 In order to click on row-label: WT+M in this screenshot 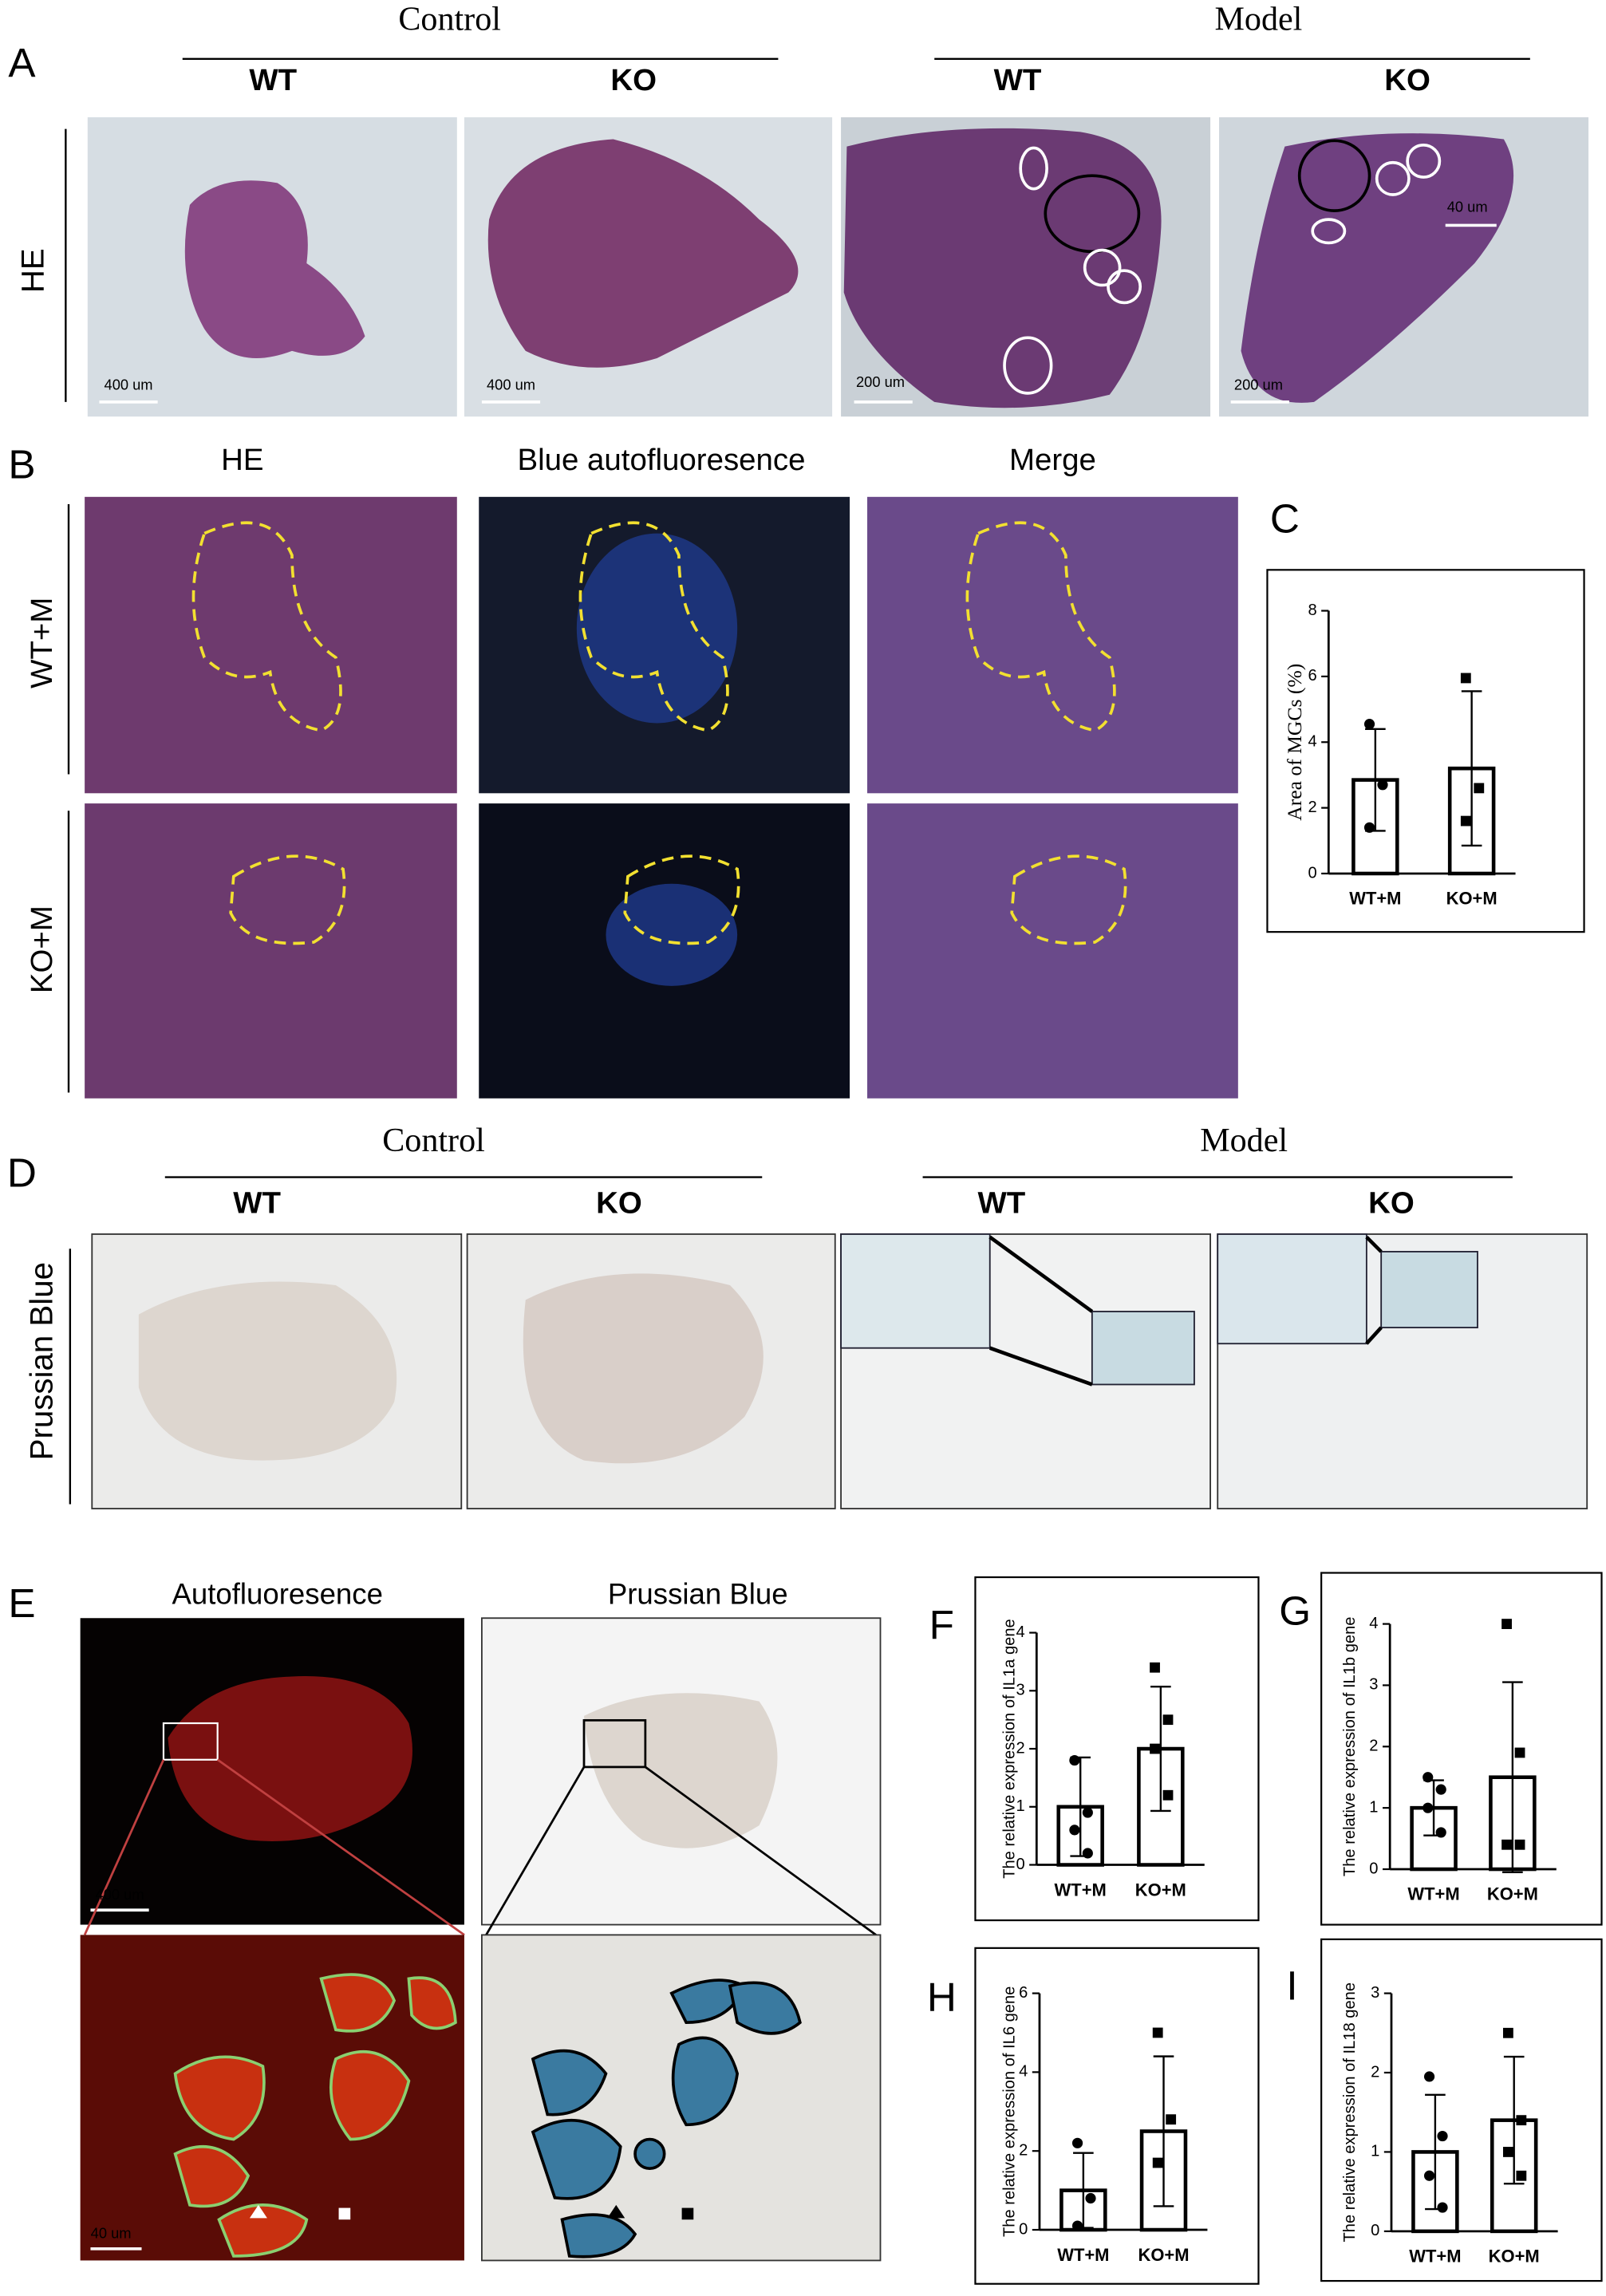, I will do `click(42, 643)`.